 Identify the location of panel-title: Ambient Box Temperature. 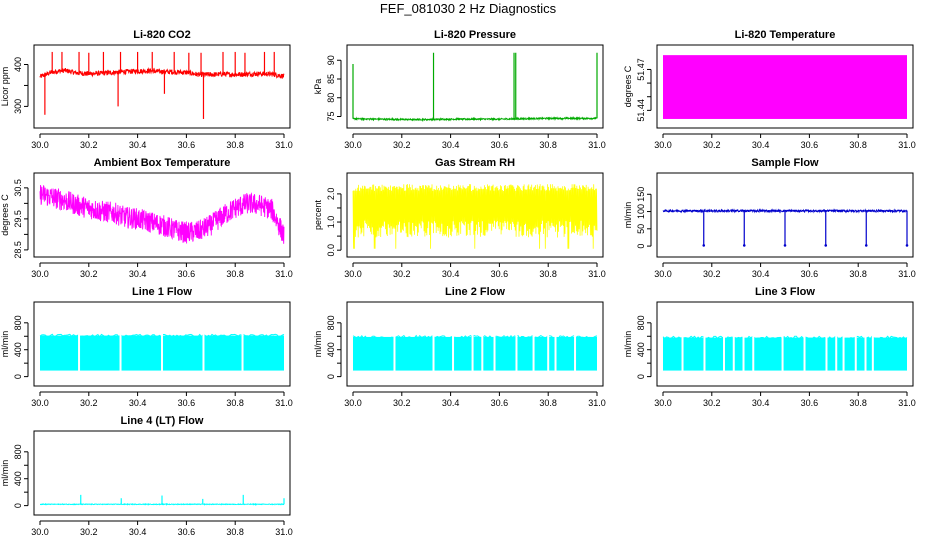
(162, 163).